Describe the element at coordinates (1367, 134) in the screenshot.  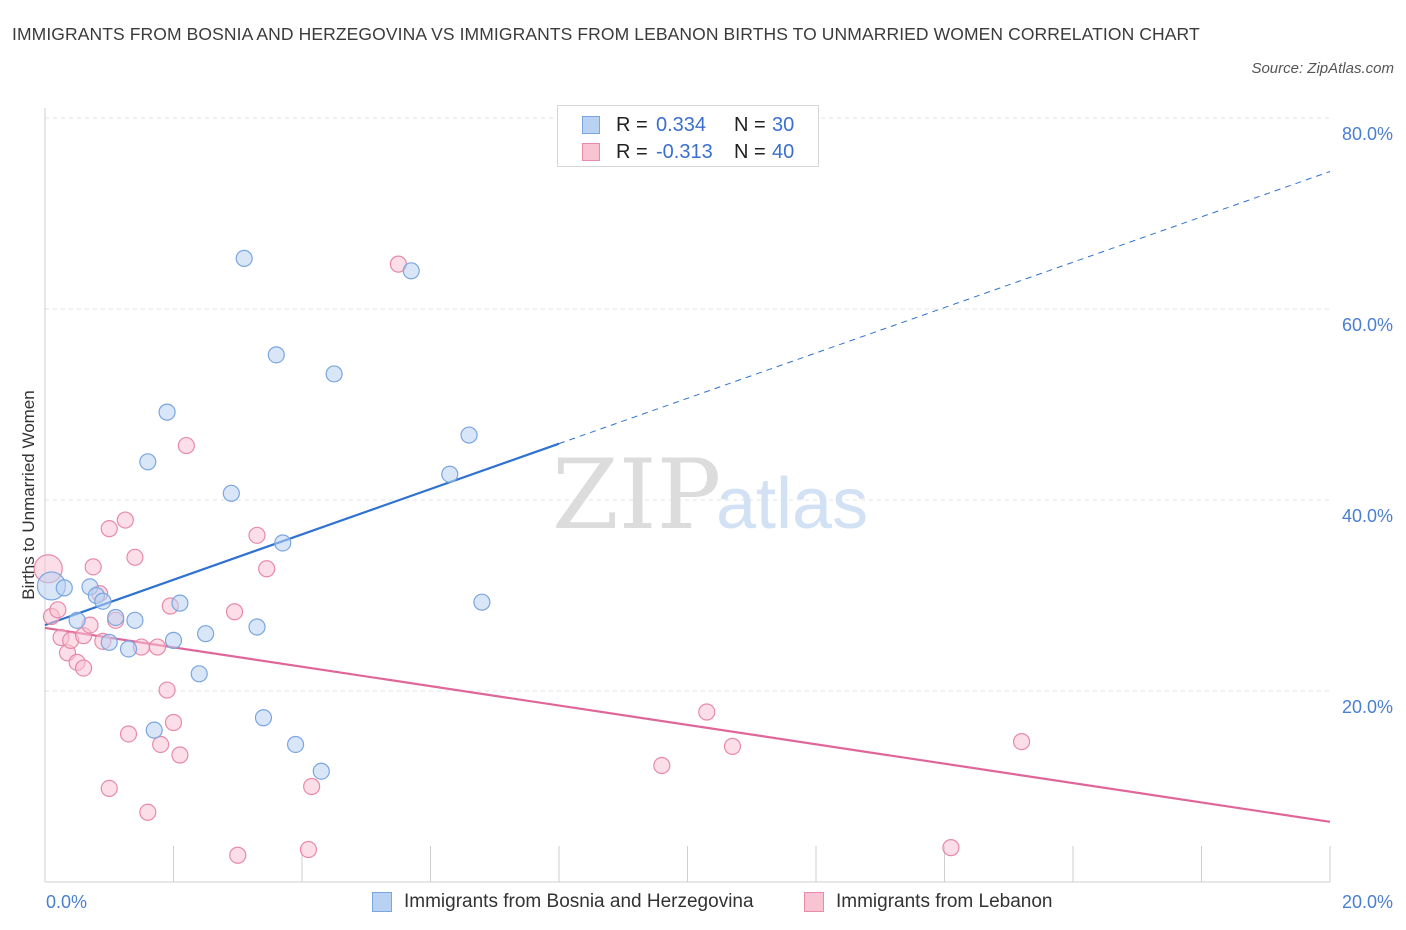
I see `y-tick-label: 80.0%` at that location.